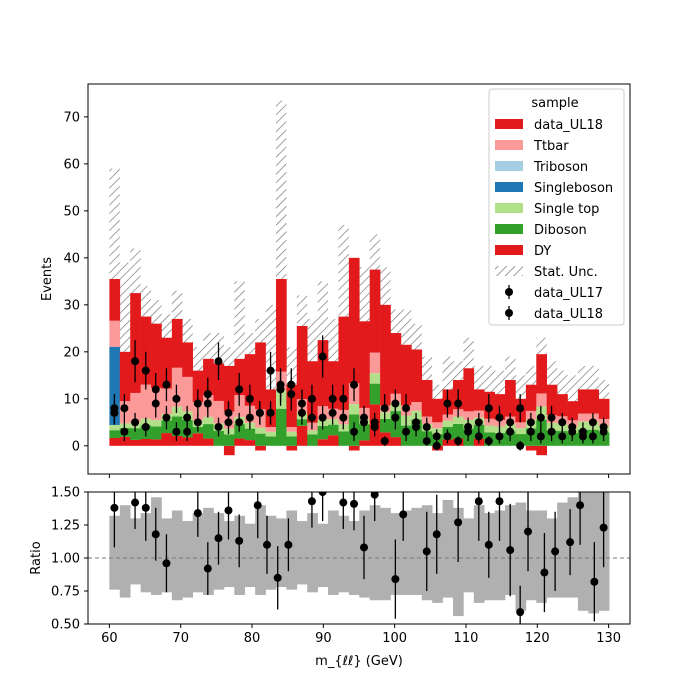  I want to click on ratio-xtick-label-80: 80, so click(252, 638).